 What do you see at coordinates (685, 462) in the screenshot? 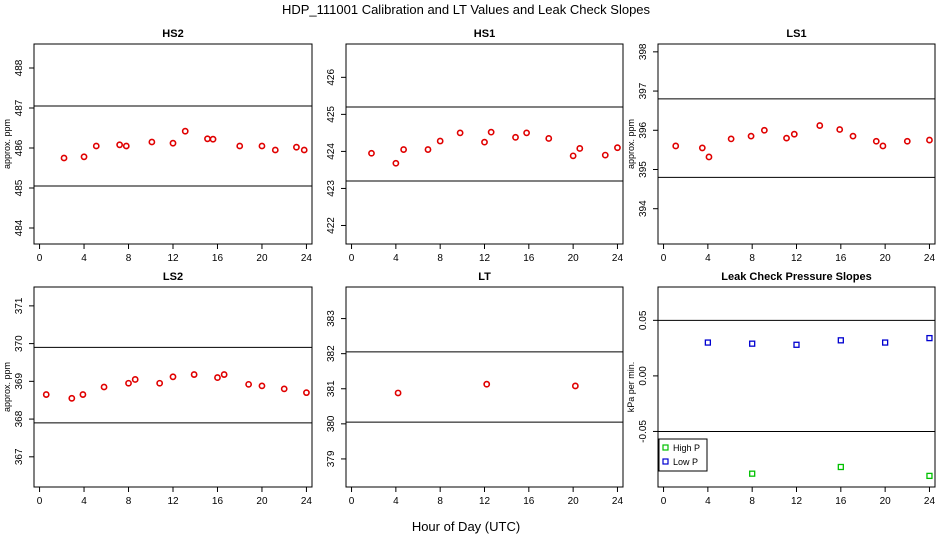
I see `legend-label: Low P` at bounding box center [685, 462].